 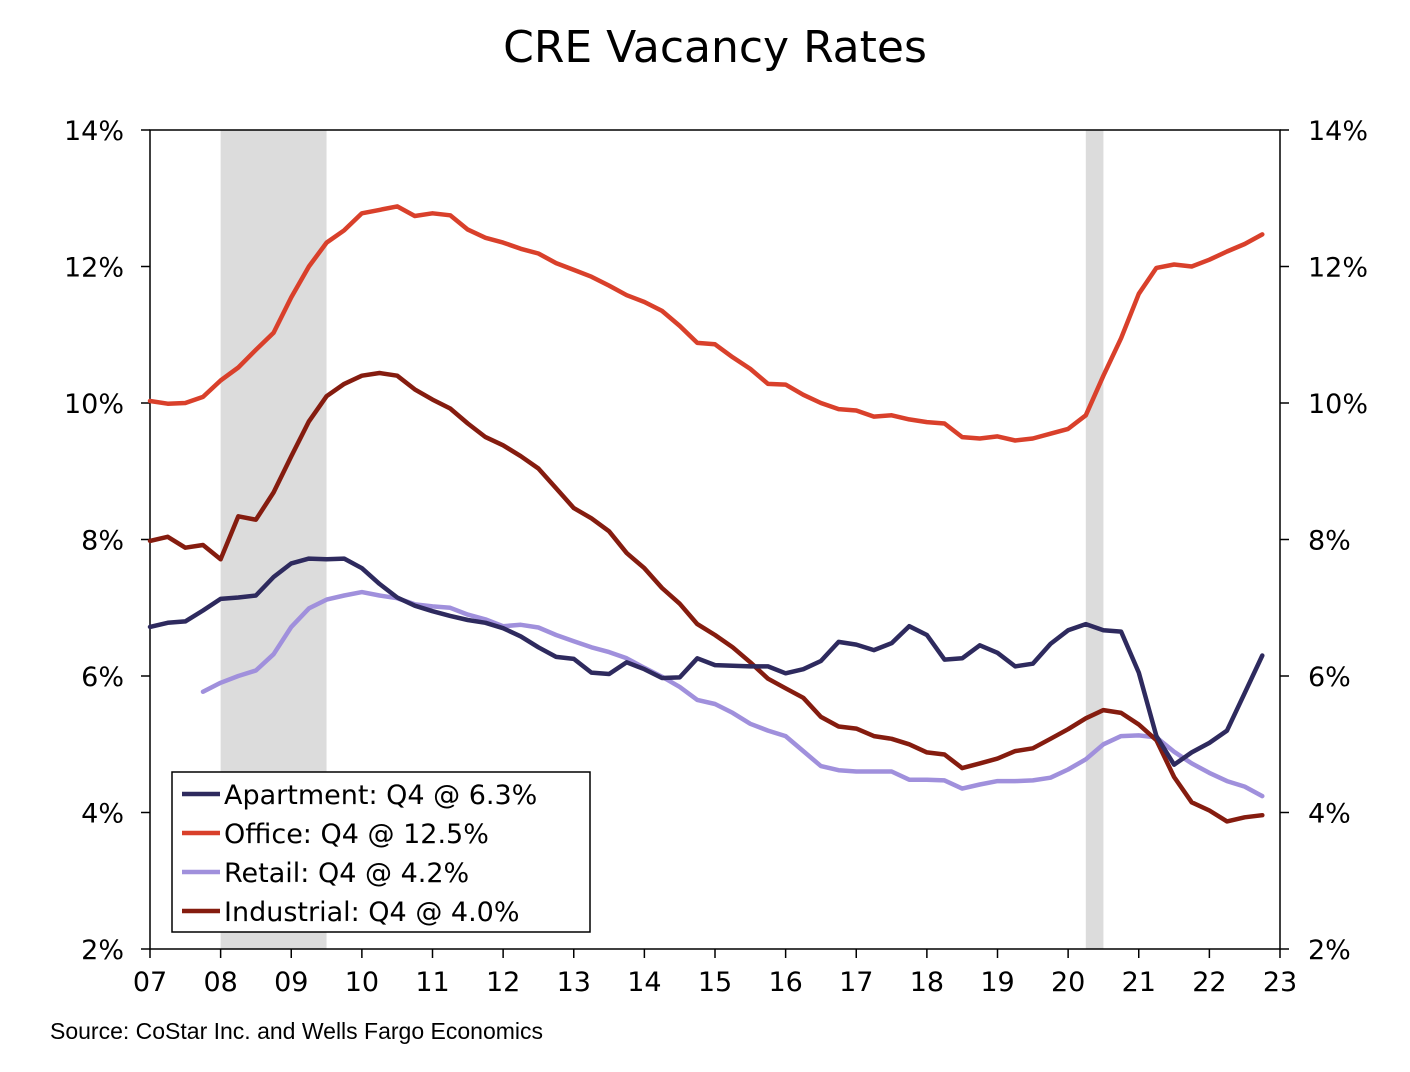 What do you see at coordinates (220, 982) in the screenshot?
I see `x-tick-label: 08` at bounding box center [220, 982].